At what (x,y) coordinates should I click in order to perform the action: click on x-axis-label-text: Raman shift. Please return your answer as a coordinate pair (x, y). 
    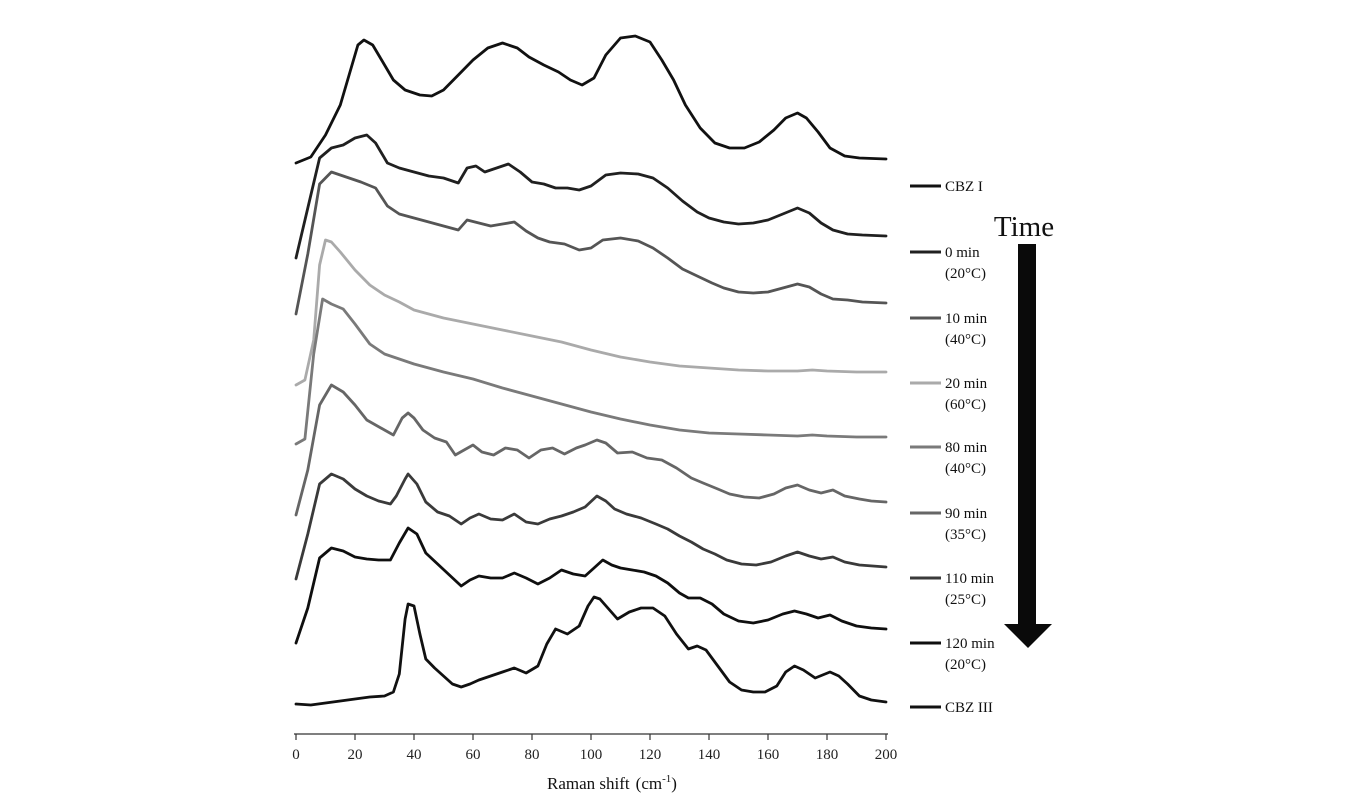
    Looking at the image, I should click on (588, 783).